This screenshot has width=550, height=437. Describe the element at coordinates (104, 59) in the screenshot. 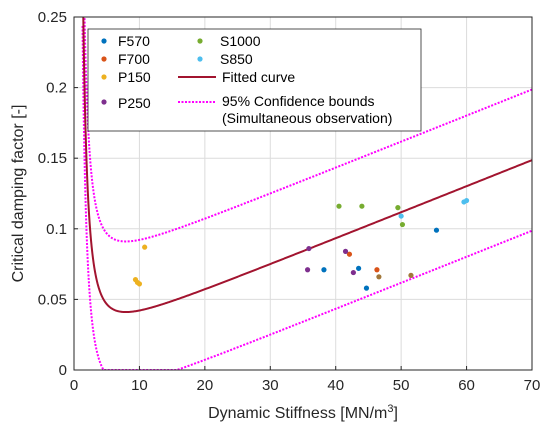

I see `legend-marker-f700` at that location.